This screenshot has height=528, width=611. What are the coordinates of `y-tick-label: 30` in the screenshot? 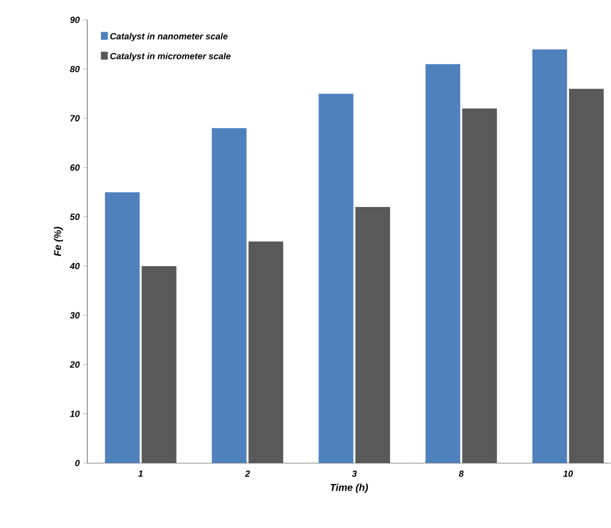 It's located at (75, 315).